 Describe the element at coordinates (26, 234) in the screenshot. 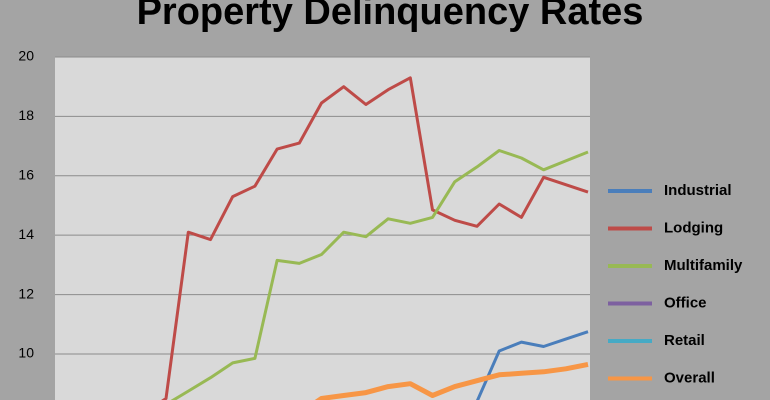

I see `y-tick-label: 14` at that location.